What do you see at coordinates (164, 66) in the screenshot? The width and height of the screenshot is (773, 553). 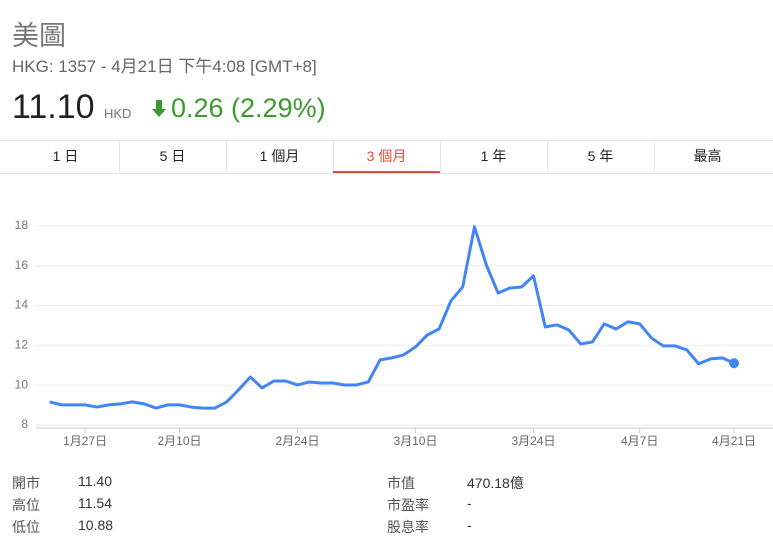 I see `stock-subtitle: HKG: 1357 - 4月21日 下午4:08 [GMT+8]` at bounding box center [164, 66].